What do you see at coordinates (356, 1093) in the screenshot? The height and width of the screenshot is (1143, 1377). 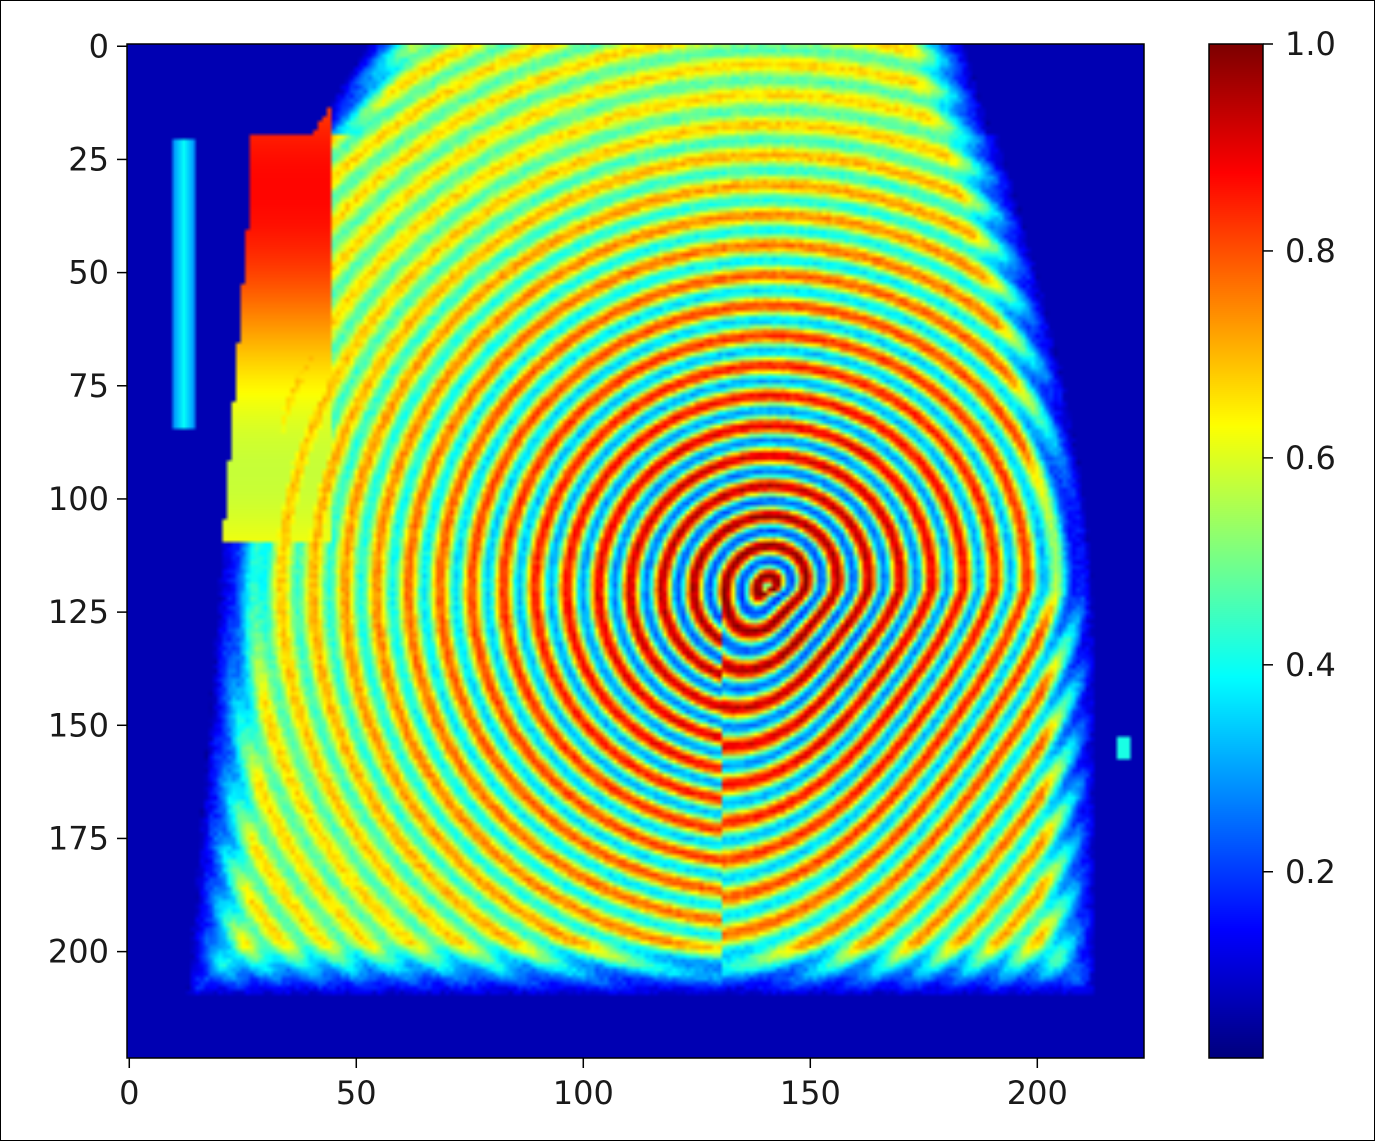 I see `x-tick-label: 50` at bounding box center [356, 1093].